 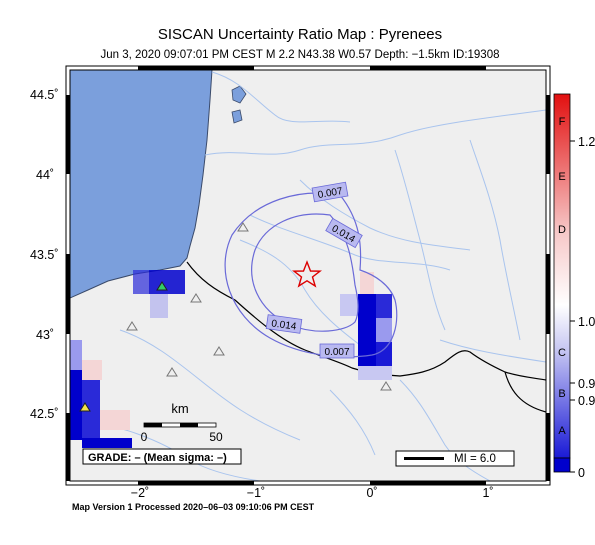 What do you see at coordinates (144, 437) in the screenshot?
I see `scale-bar-left: 0` at bounding box center [144, 437].